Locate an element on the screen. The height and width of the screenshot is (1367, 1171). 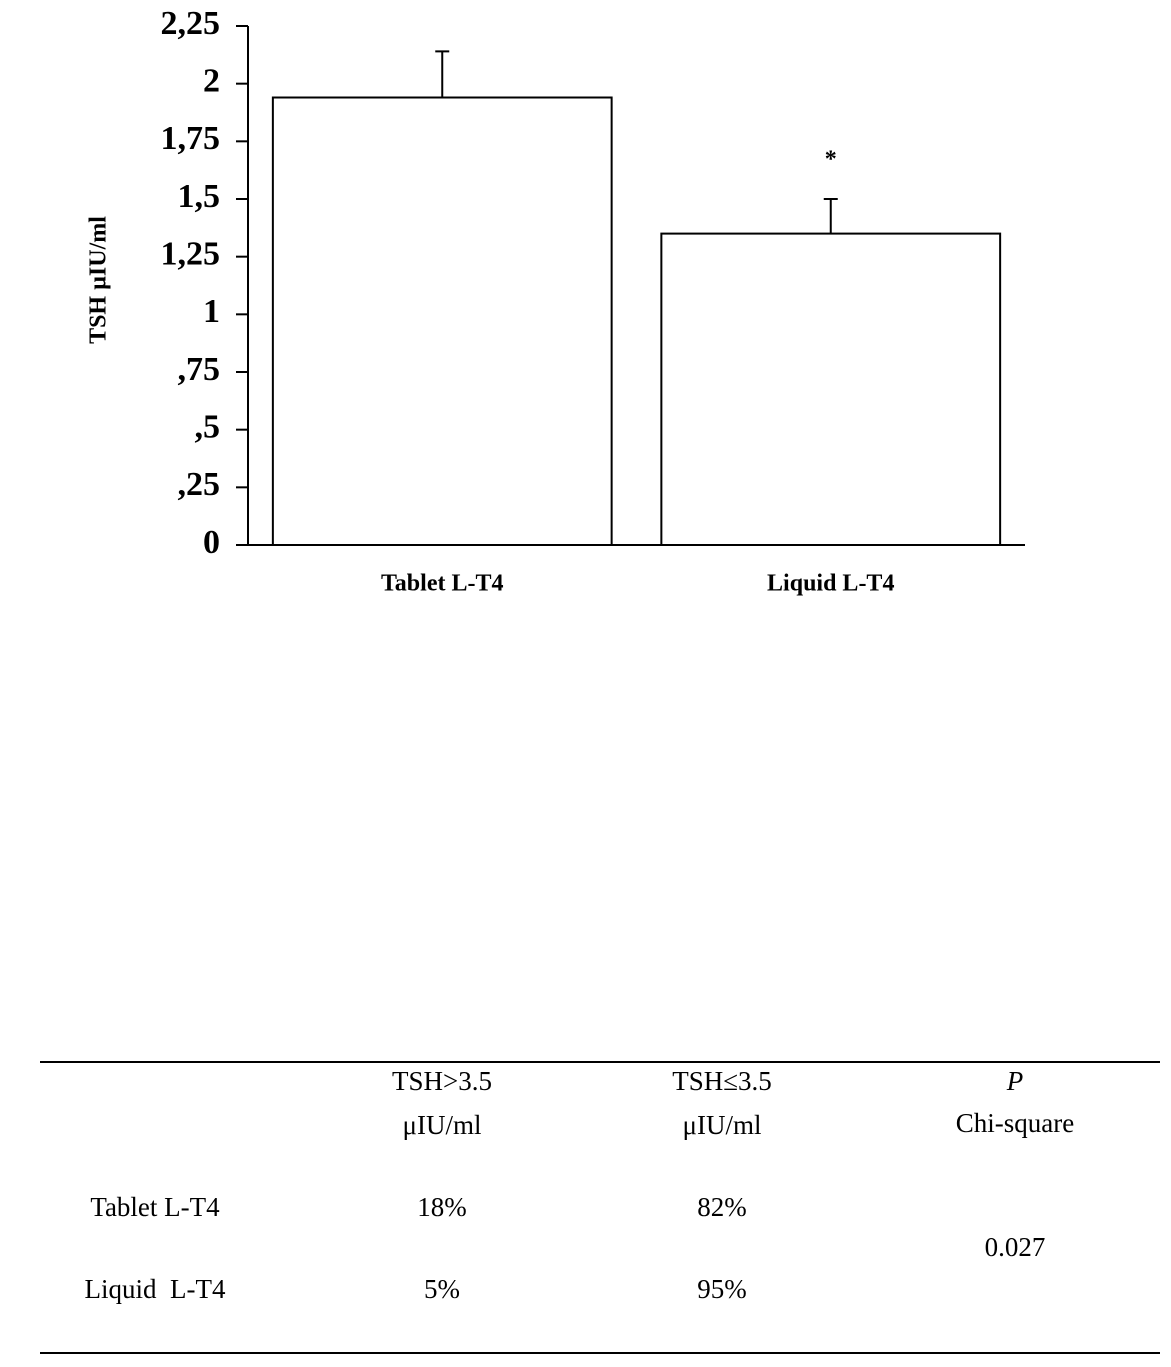
row-label: Liquid L-T4 is located at coordinates (155, 1289).